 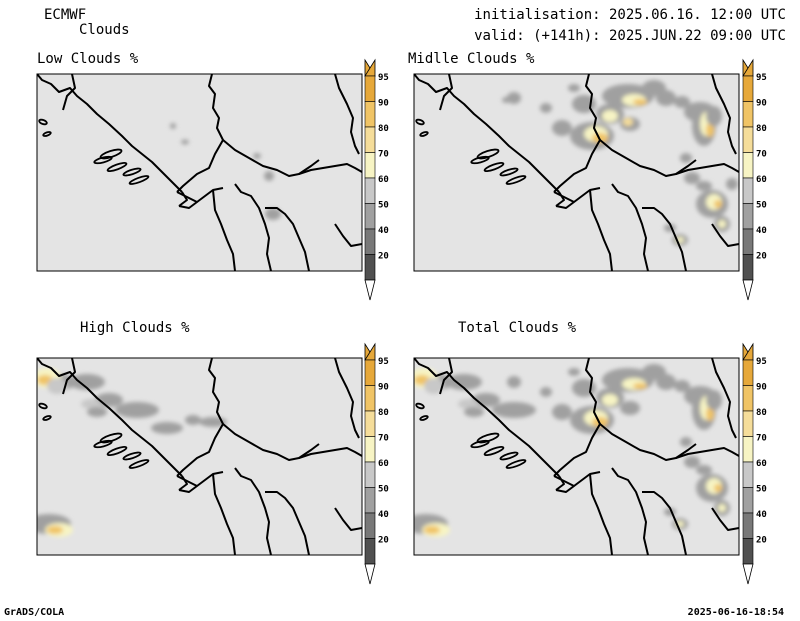 What do you see at coordinates (383, 541) in the screenshot?
I see `colorbar-label: 20` at bounding box center [383, 541].